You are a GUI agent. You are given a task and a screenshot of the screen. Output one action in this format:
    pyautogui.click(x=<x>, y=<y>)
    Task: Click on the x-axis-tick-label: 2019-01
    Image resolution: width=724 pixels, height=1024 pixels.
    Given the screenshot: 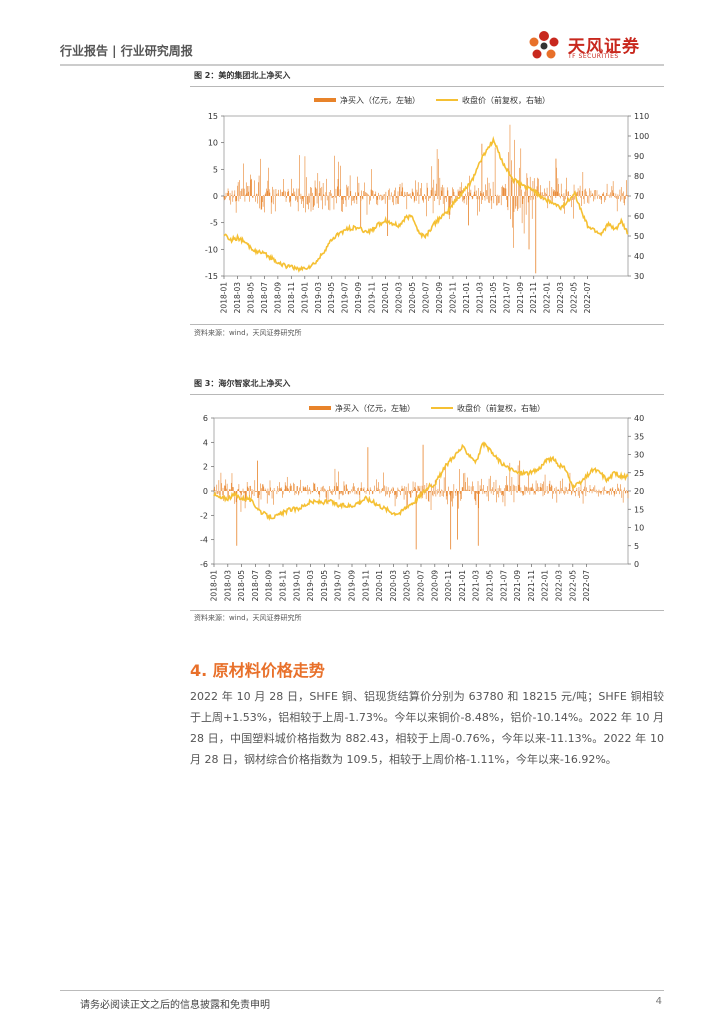 What is the action you would take?
    pyautogui.click(x=296, y=586)
    